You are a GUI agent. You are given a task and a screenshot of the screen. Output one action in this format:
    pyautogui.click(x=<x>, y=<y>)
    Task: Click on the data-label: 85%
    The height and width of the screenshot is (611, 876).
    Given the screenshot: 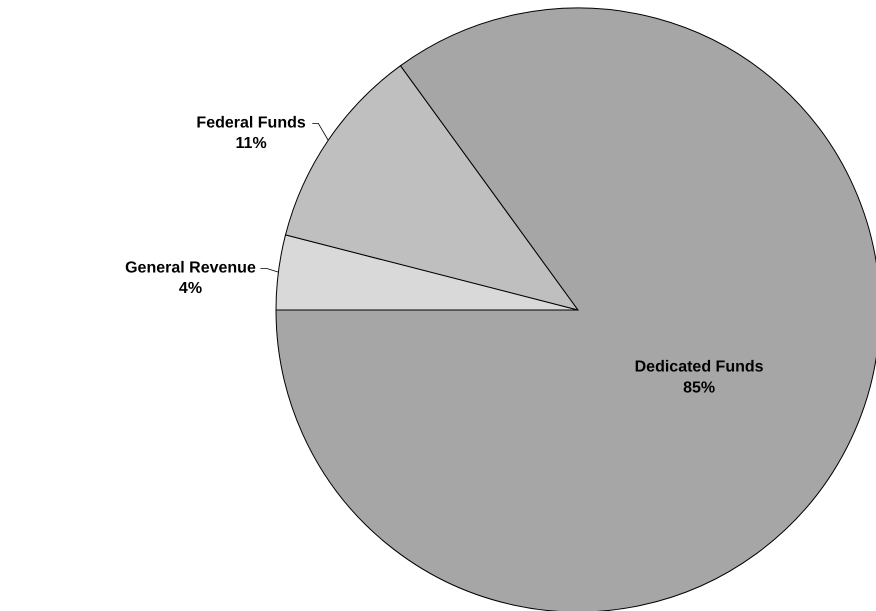 What is the action you would take?
    pyautogui.click(x=699, y=387)
    